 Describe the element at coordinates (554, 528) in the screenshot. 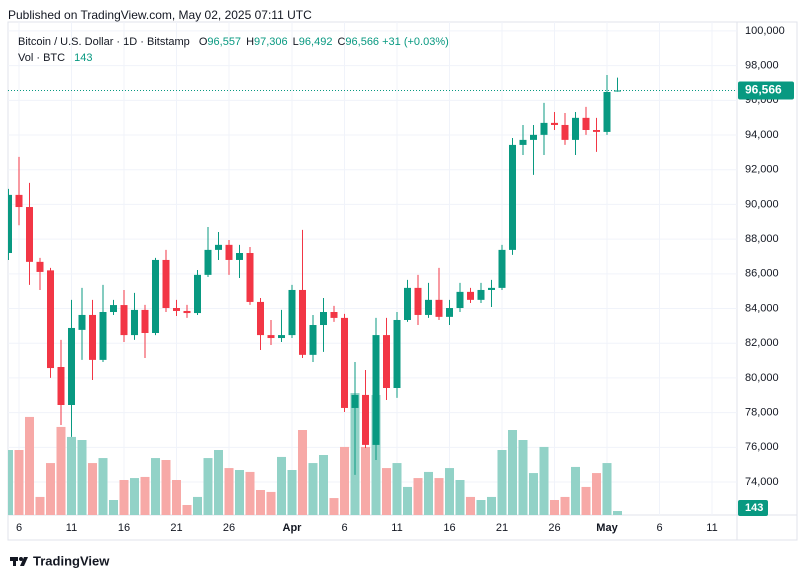

I see `x-tick-label: 26` at that location.